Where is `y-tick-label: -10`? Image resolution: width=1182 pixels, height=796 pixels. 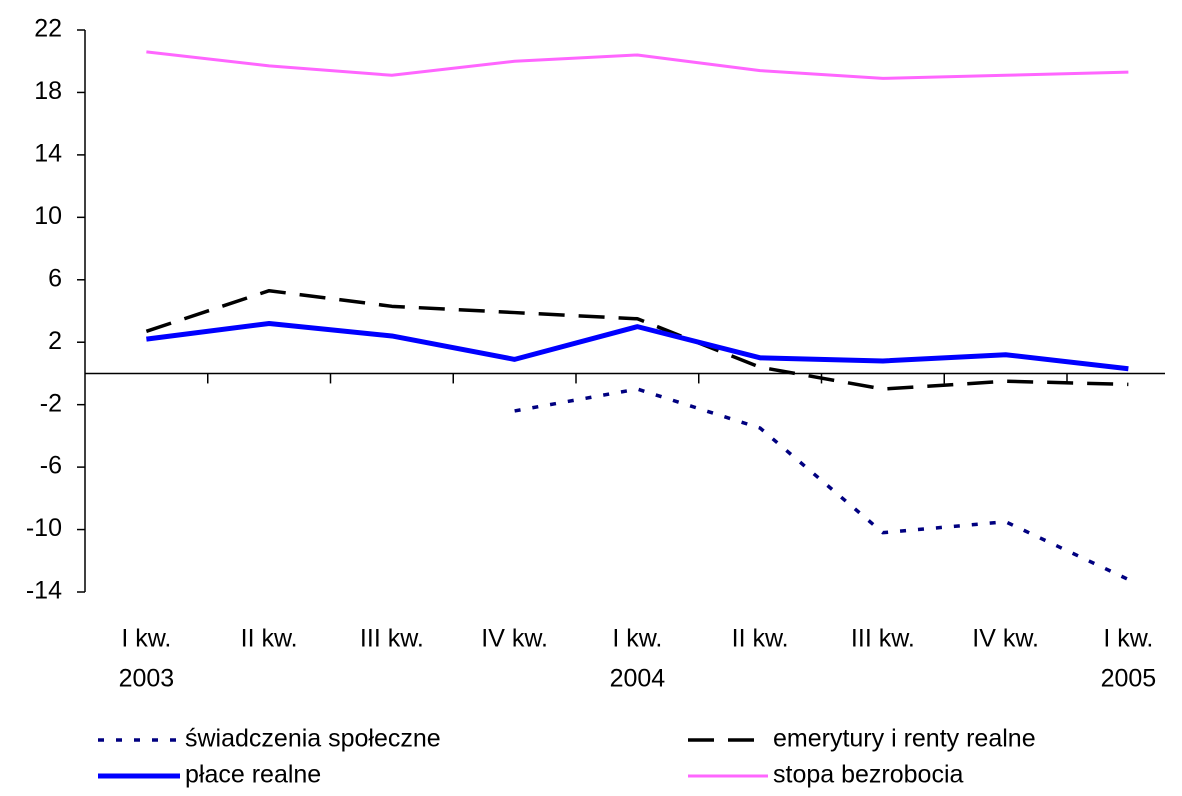 y-tick-label: -10 is located at coordinates (44, 528).